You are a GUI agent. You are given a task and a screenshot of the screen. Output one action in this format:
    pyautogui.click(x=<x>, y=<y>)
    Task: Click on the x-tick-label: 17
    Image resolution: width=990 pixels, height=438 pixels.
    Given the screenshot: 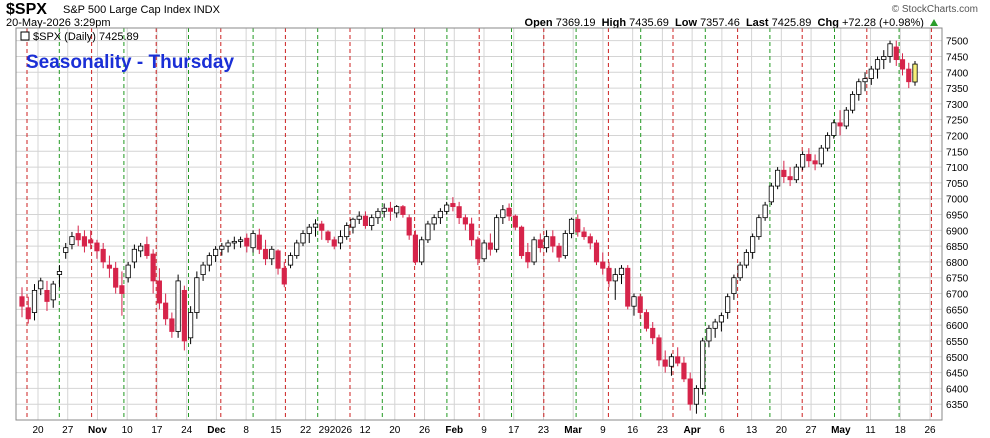 What is the action you would take?
    pyautogui.click(x=157, y=430)
    